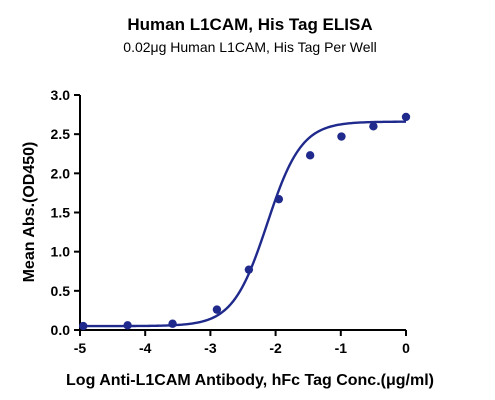 The width and height of the screenshot is (495, 400). What do you see at coordinates (61, 213) in the screenshot?
I see `y-tick-label: 1.5` at bounding box center [61, 213].